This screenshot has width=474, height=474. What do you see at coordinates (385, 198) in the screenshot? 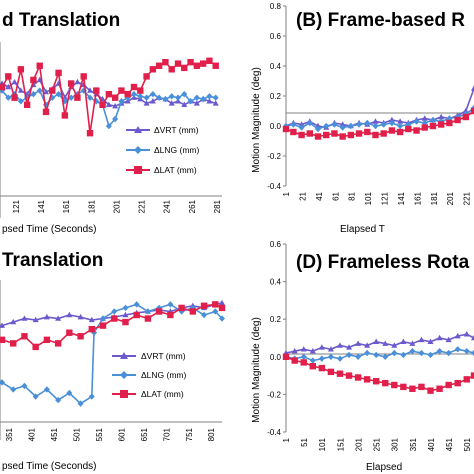
I see `x-tick-label: 121` at bounding box center [385, 198].